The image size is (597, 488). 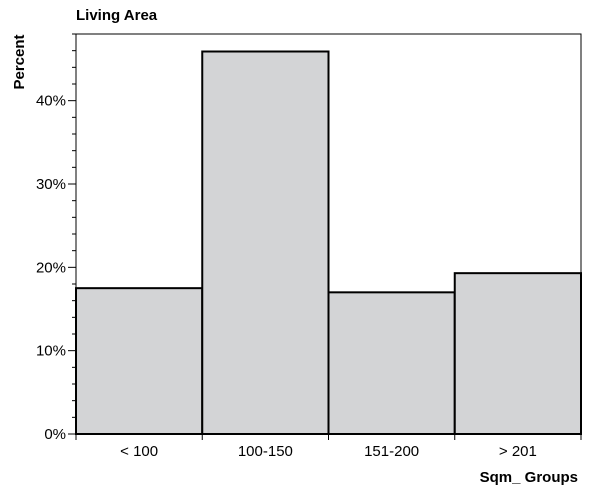 I want to click on y-tick-label: 10%, so click(x=51, y=351).